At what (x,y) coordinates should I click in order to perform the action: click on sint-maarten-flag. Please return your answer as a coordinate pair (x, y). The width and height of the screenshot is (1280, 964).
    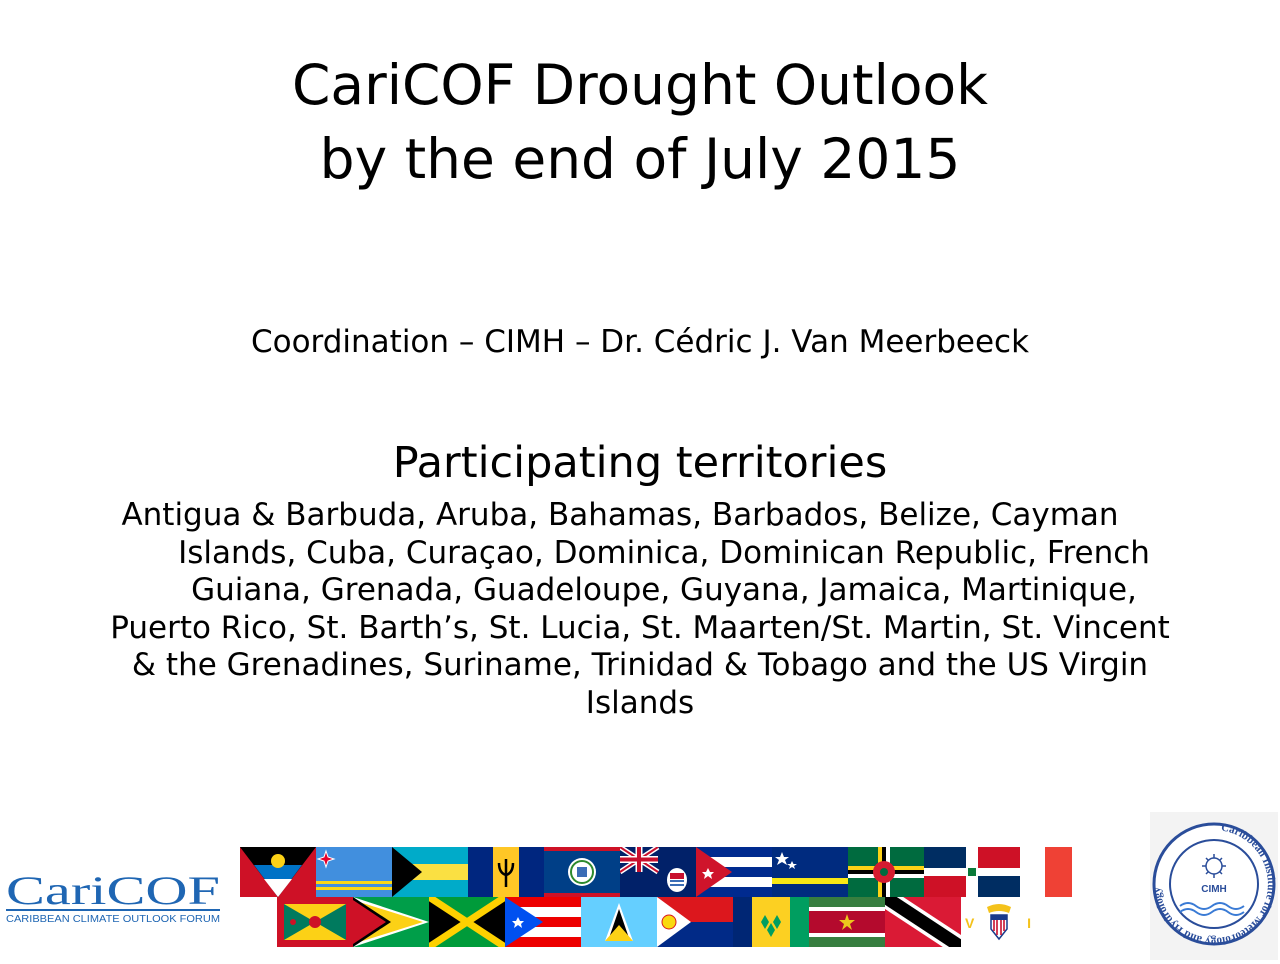
    Looking at the image, I should click on (695, 922).